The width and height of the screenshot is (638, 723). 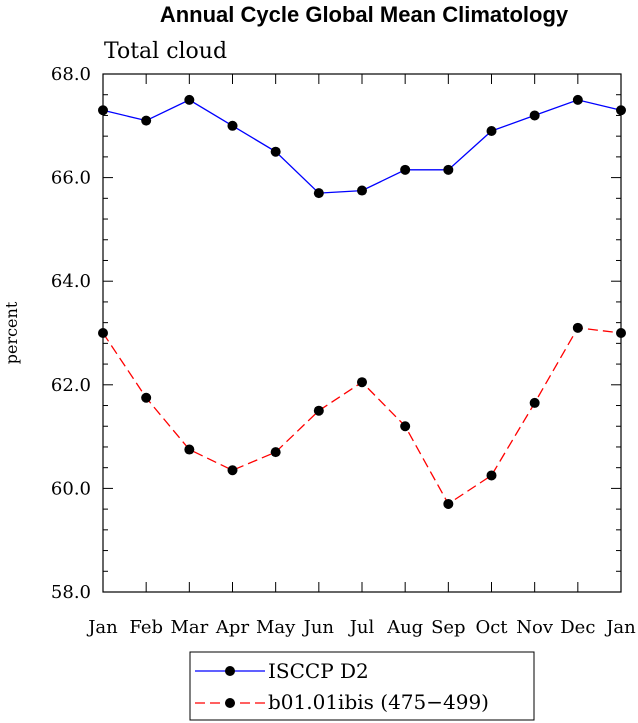 I want to click on x-tick-label: Feb, so click(x=146, y=627).